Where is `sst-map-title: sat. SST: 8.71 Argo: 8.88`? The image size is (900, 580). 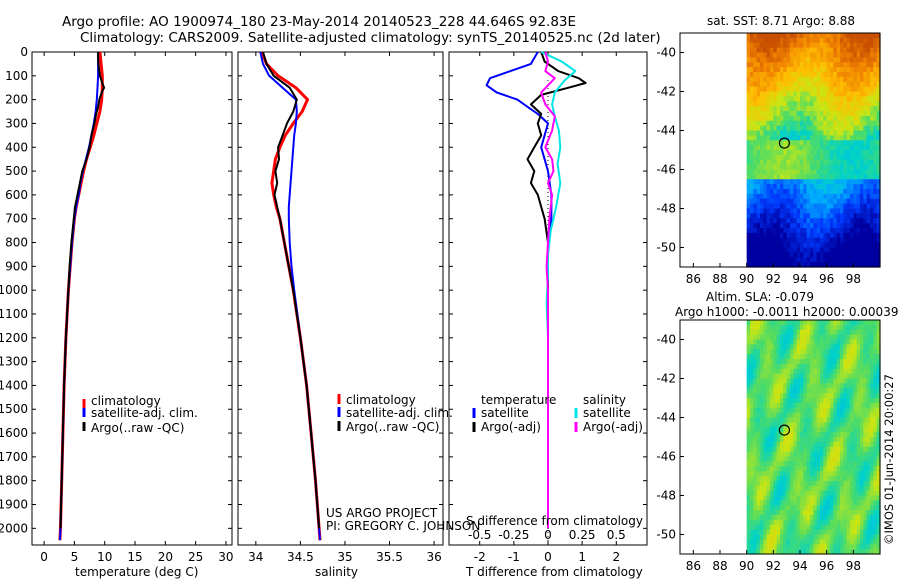 sst-map-title: sat. SST: 8.71 Argo: 8.88 is located at coordinates (781, 21).